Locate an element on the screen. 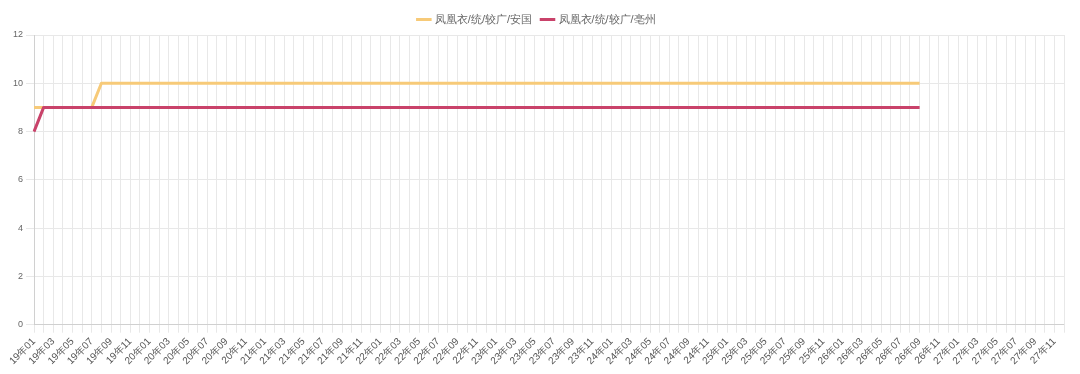 The width and height of the screenshot is (1080, 374). y-tick-label: 2 is located at coordinates (21, 275).